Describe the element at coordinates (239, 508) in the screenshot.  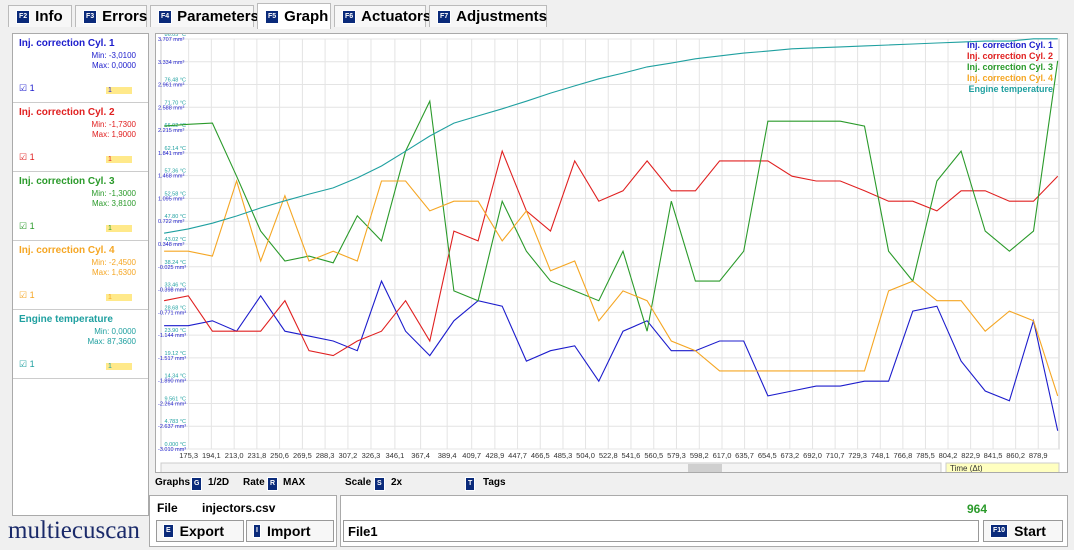
I see `file-name: injectors.csv` at that location.